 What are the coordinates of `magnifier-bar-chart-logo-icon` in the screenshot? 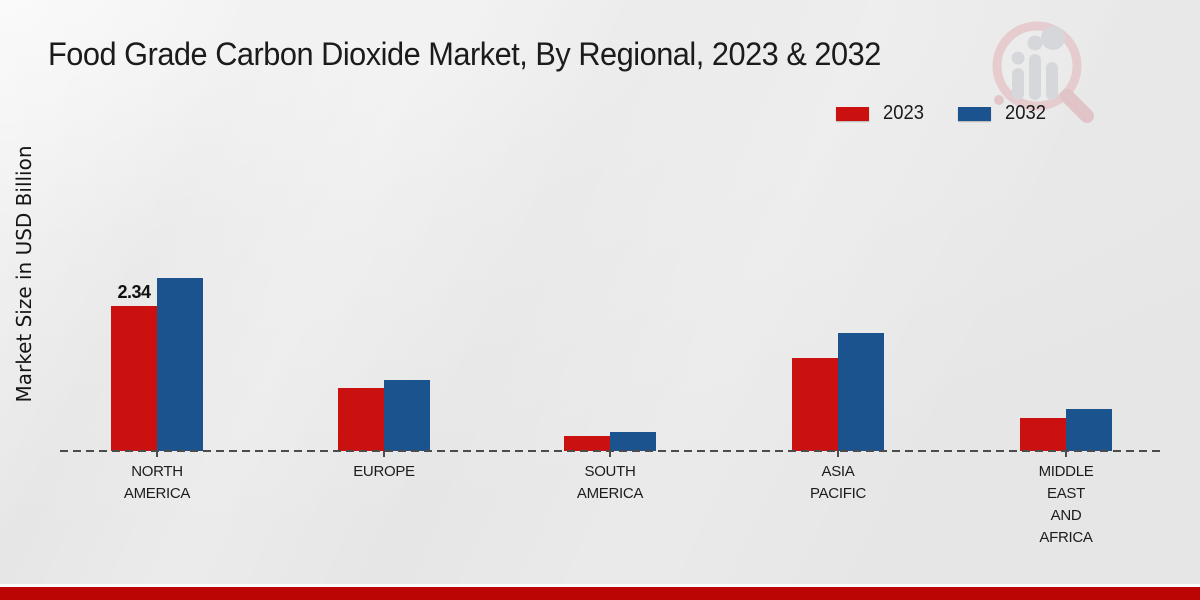 It's located at (1043, 72).